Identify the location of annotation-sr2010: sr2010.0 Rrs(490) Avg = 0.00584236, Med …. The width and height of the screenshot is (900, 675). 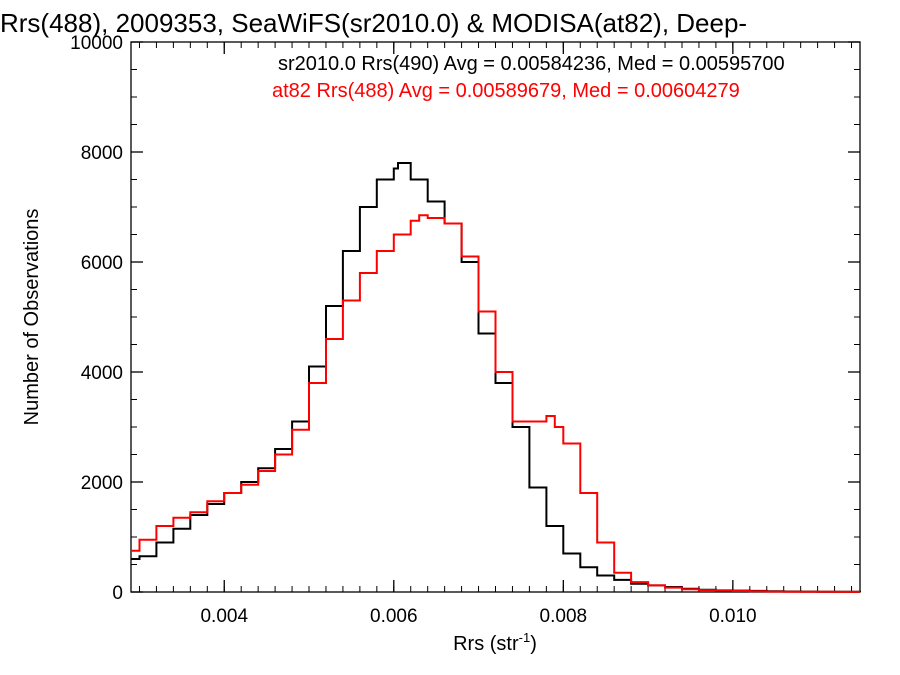
(531, 64).